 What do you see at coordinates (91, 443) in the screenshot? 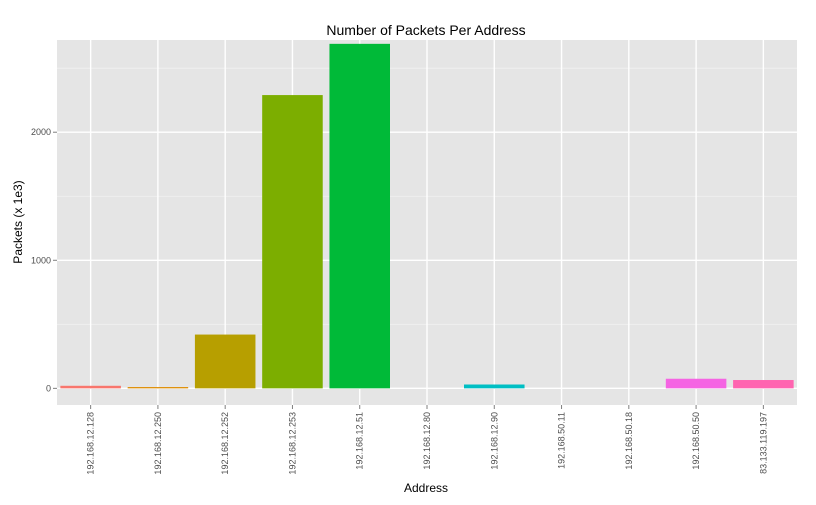
I see `x-tick-label: 192.168.12.128` at bounding box center [91, 443].